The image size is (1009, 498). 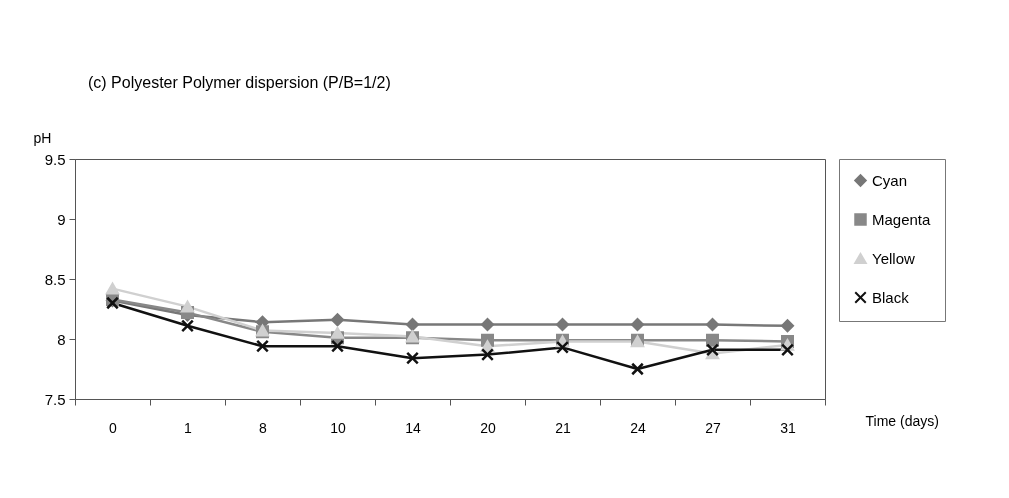 I want to click on x-axis-title: Time (days), so click(x=902, y=420).